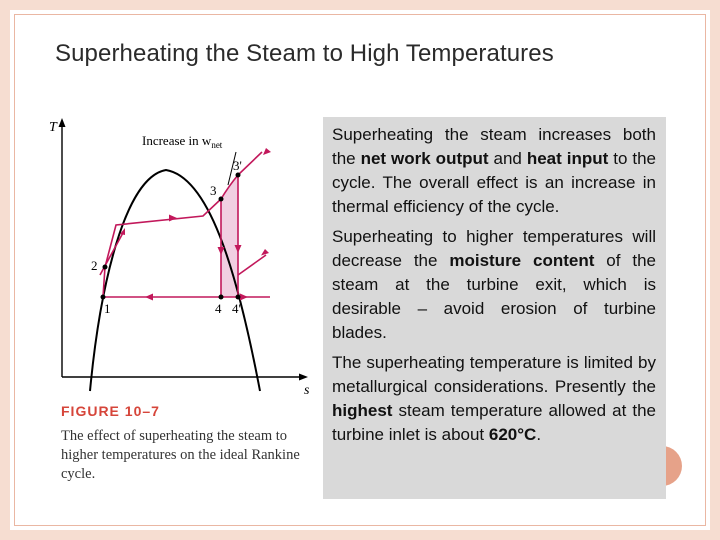 Image resolution: width=720 pixels, height=540 pixels. I want to click on slide-border-left, so click(5, 270).